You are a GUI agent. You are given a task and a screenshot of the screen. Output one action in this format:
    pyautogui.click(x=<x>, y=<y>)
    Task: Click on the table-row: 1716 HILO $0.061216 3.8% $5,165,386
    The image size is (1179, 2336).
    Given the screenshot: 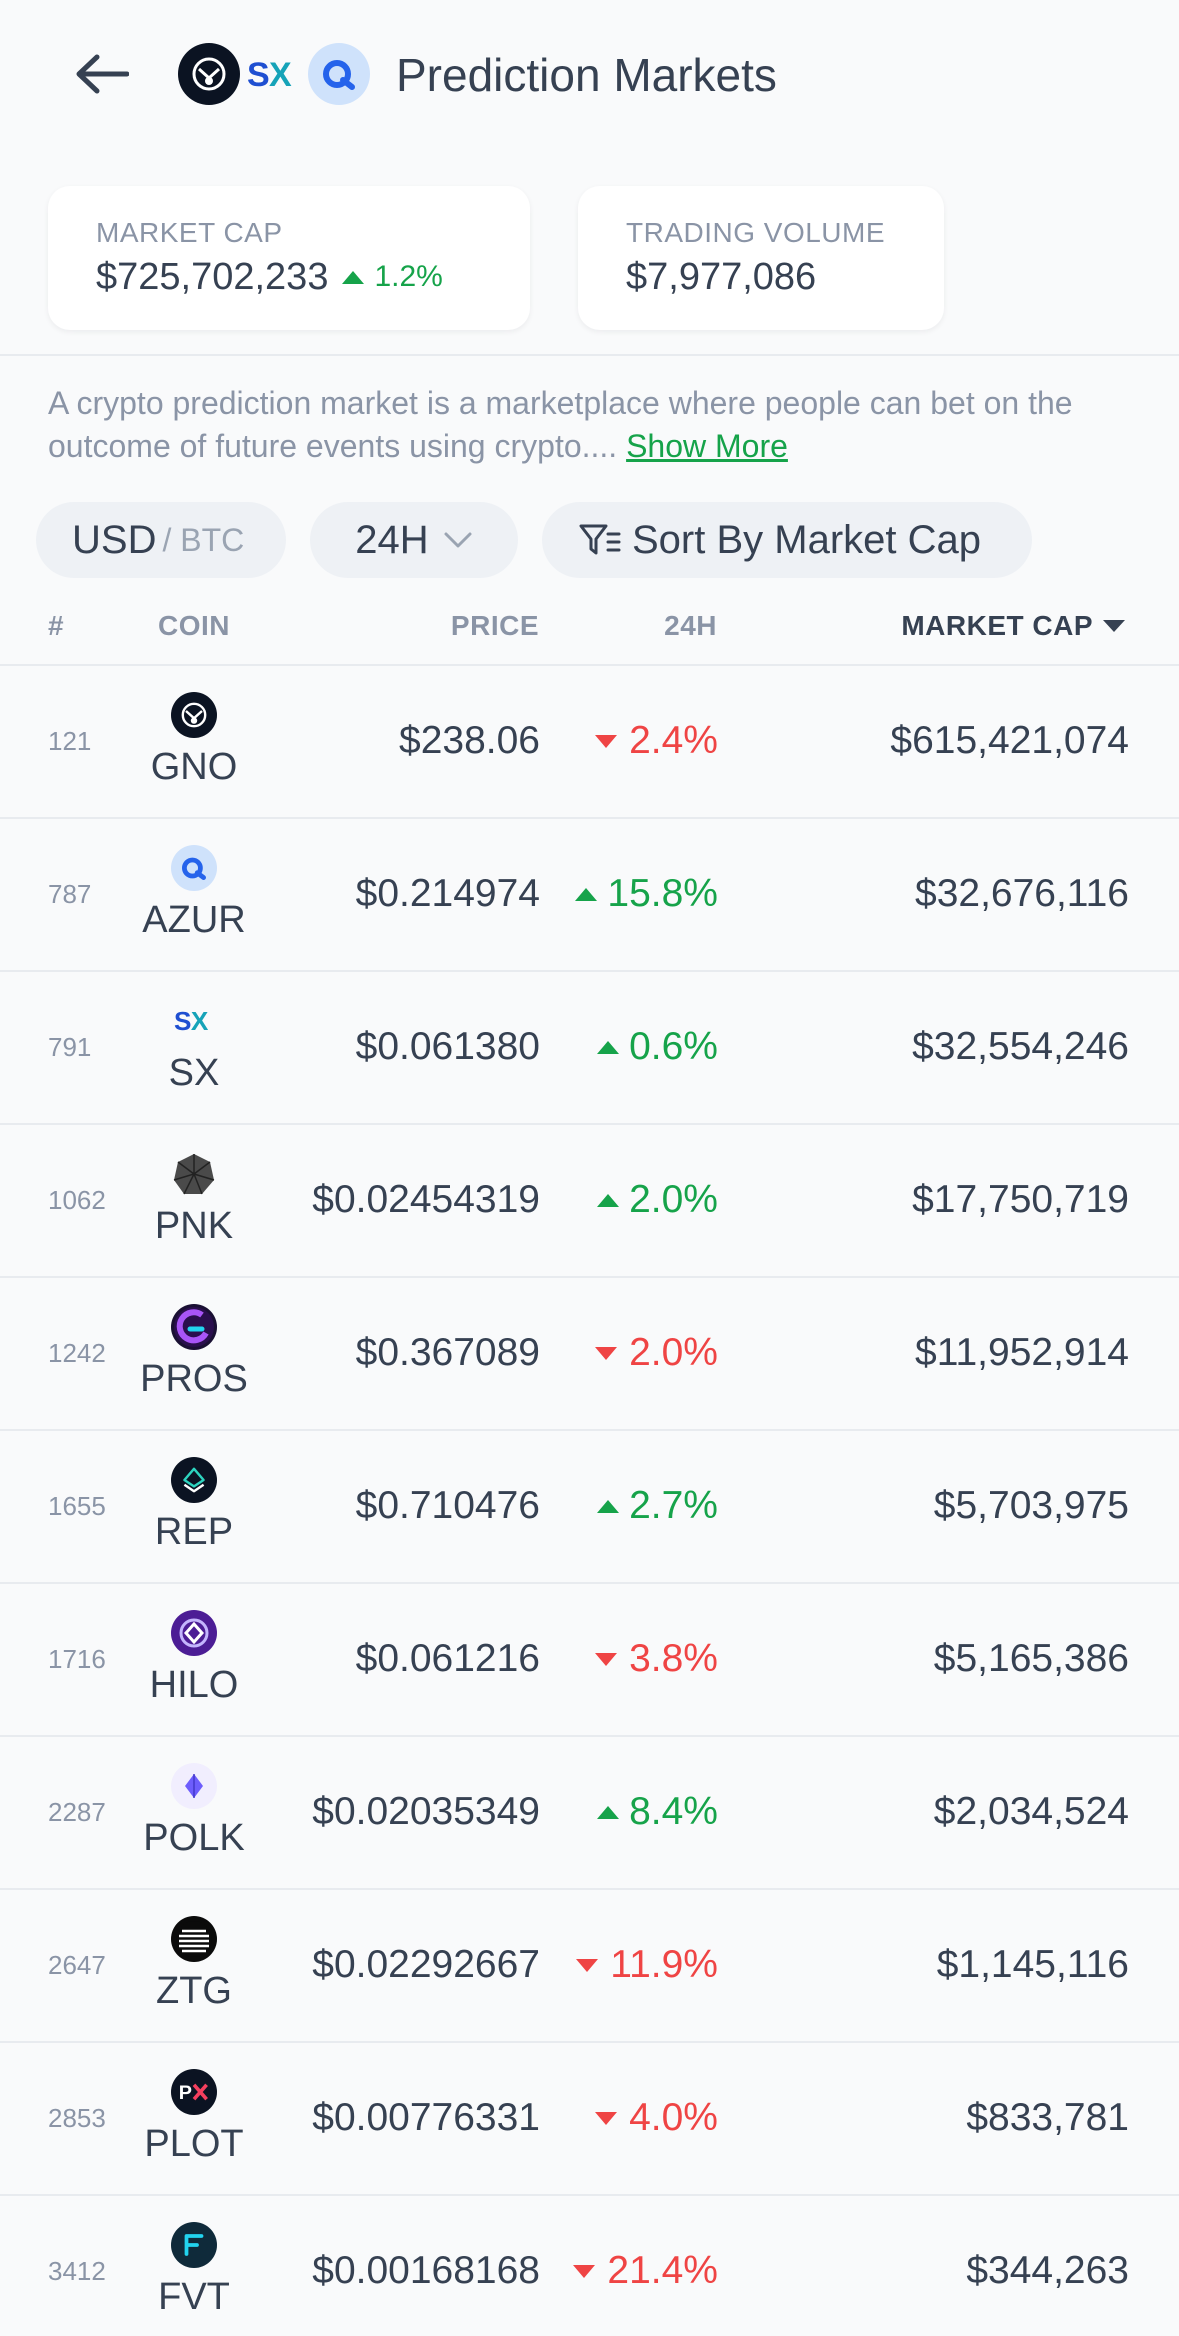 What is the action you would take?
    pyautogui.click(x=589, y=1658)
    